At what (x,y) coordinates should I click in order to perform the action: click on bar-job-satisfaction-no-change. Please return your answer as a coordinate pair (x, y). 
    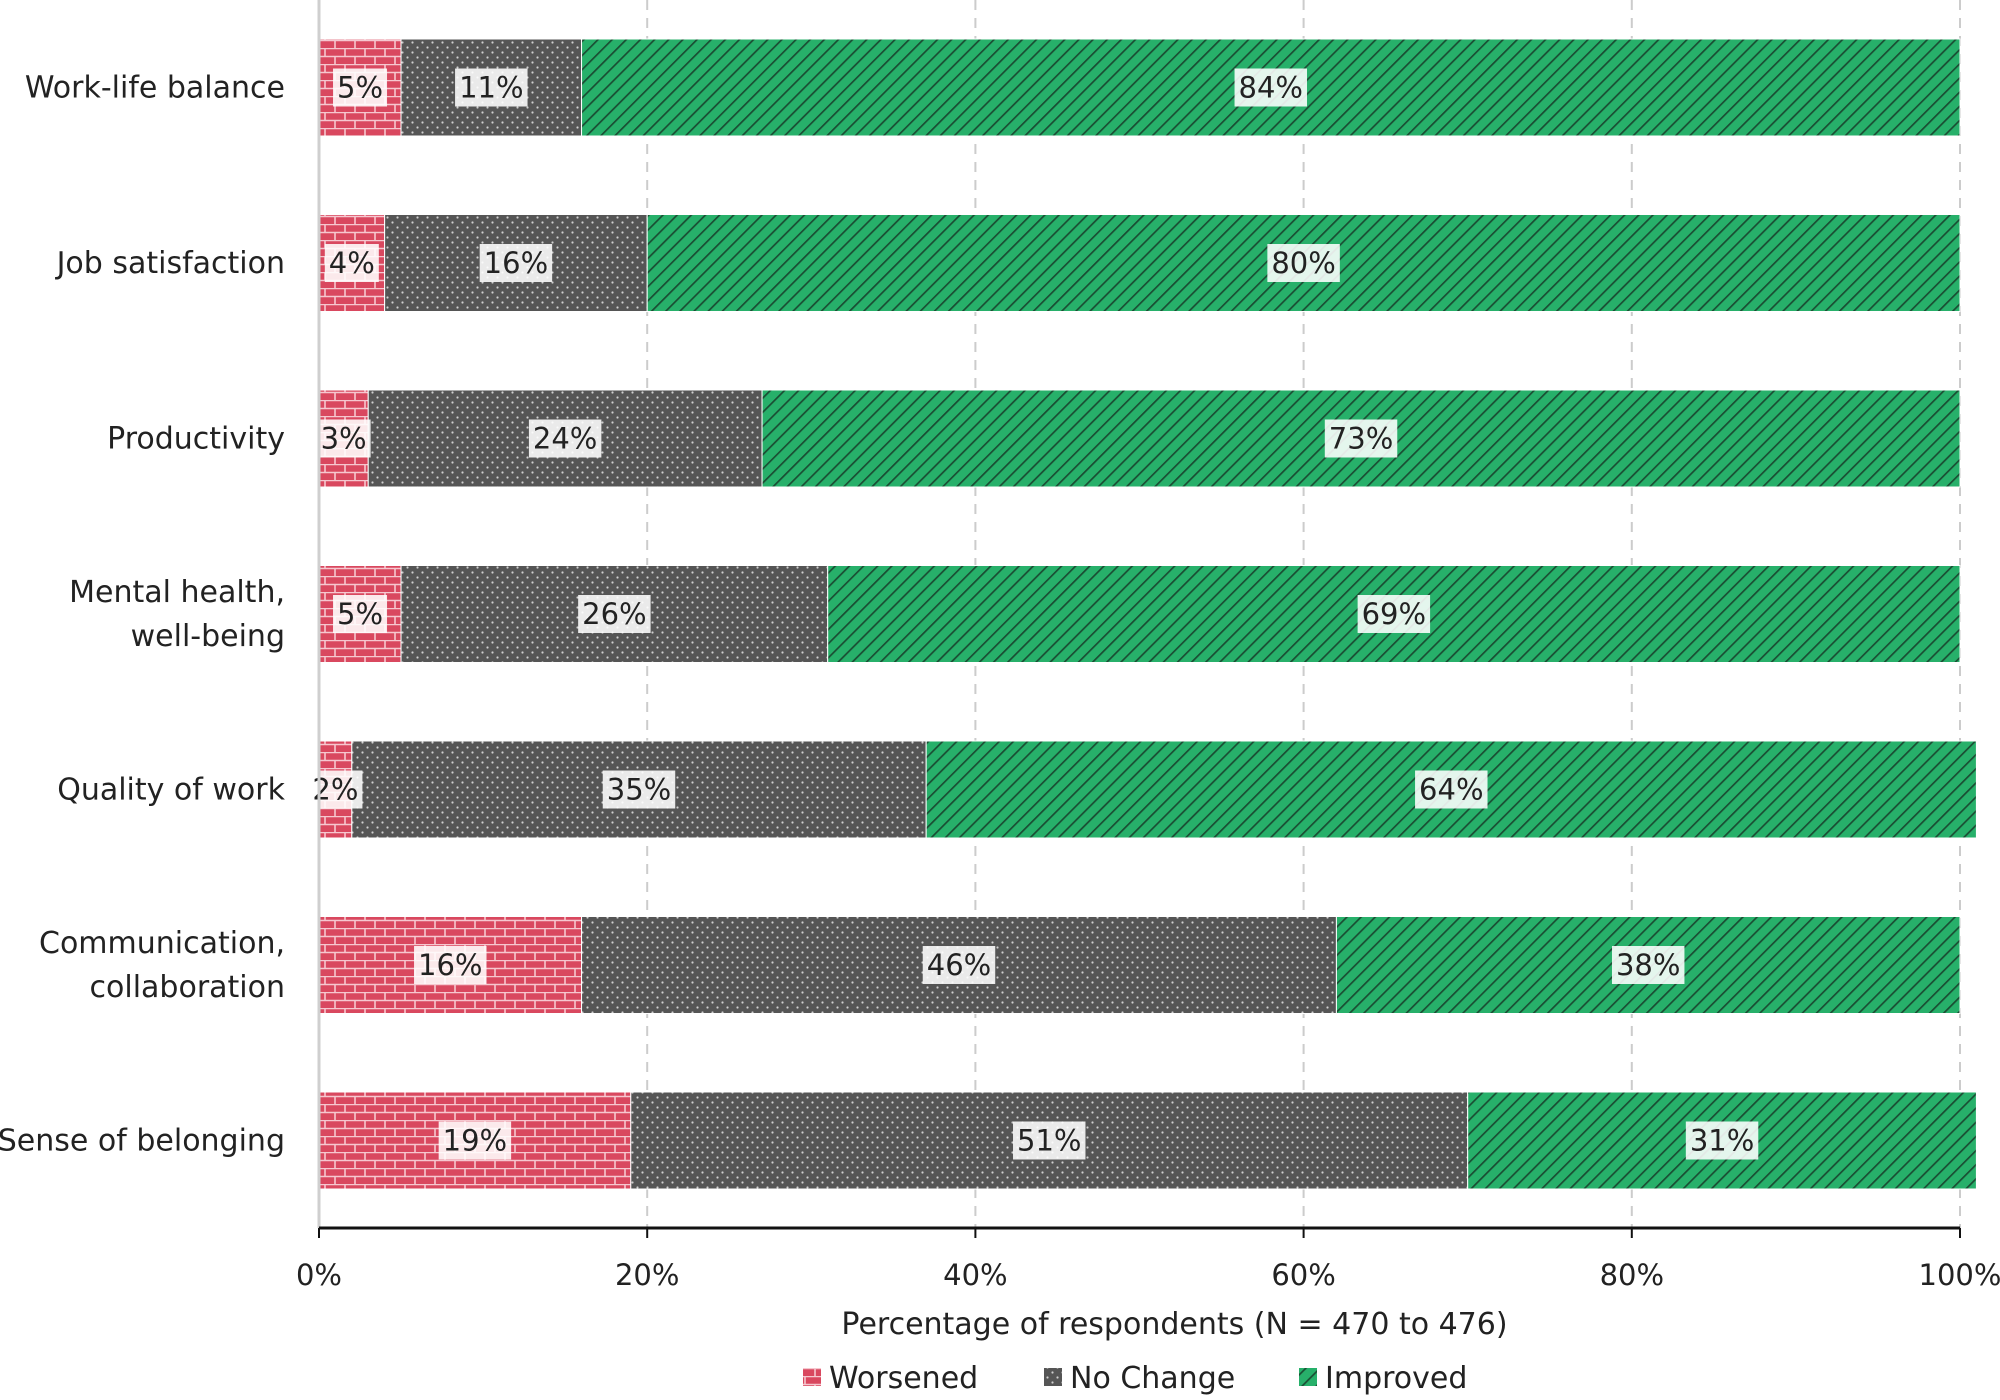
    Looking at the image, I should click on (516, 263).